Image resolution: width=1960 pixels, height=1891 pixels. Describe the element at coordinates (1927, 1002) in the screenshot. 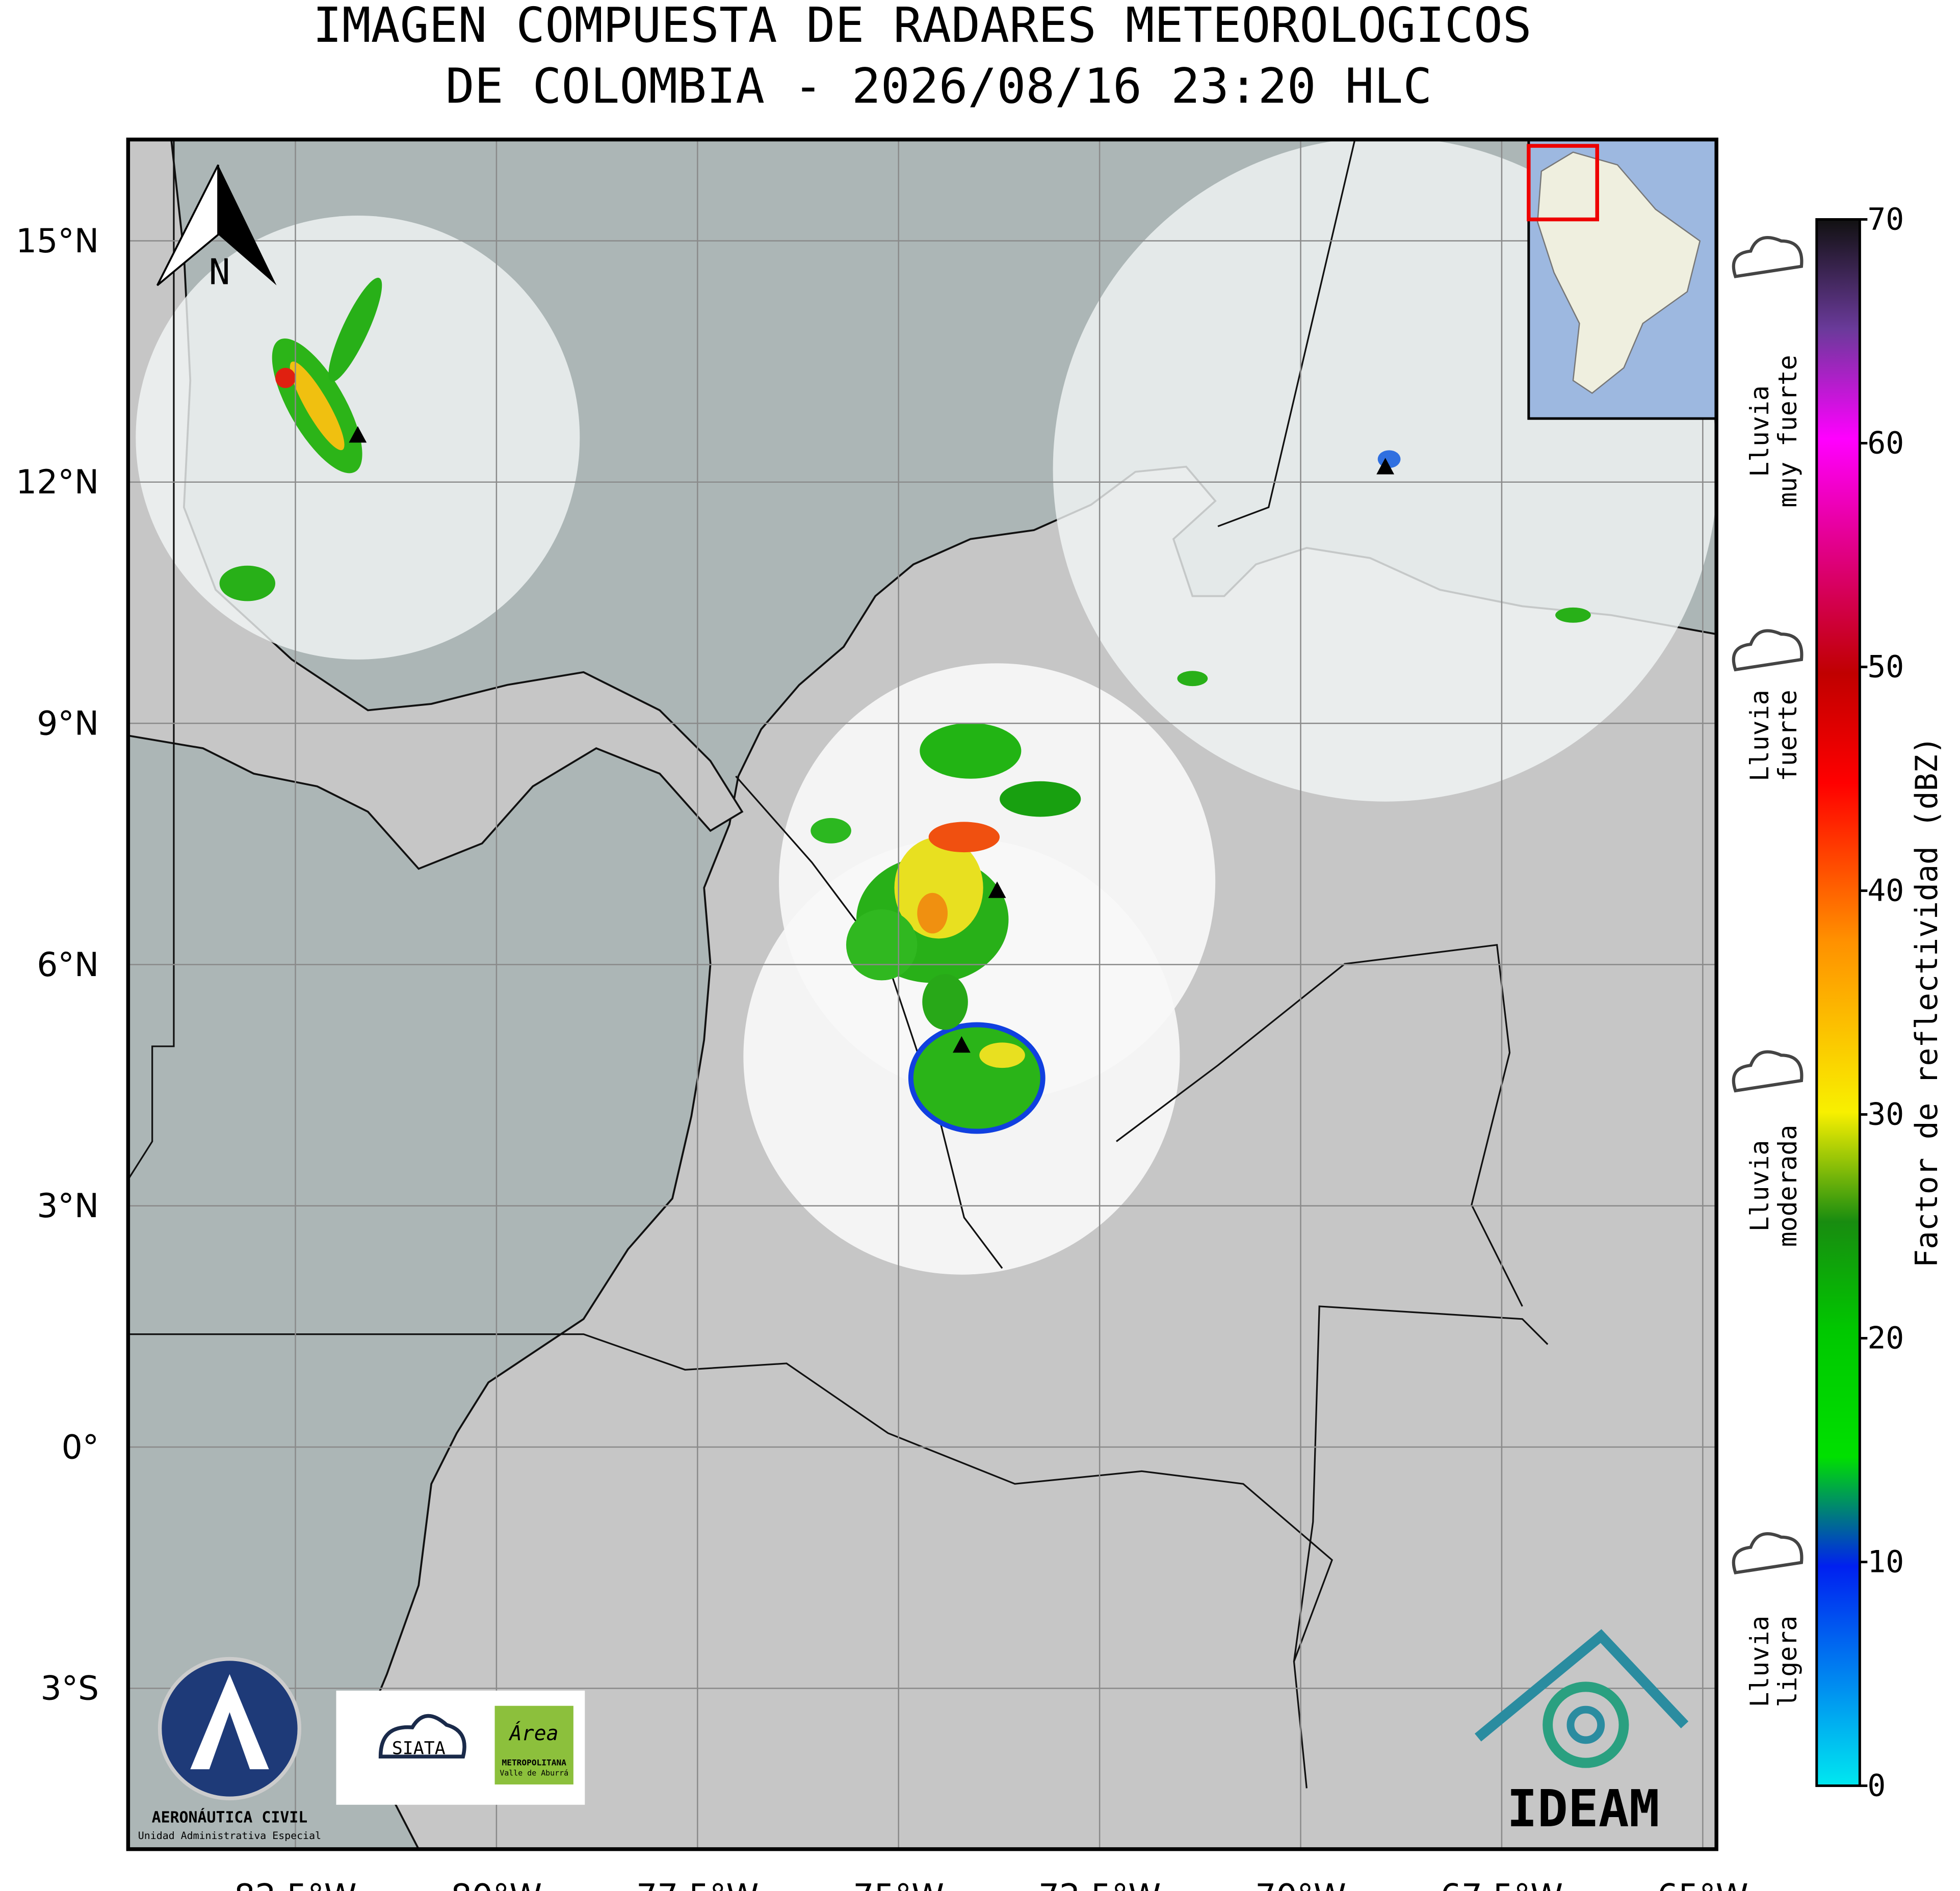

I see `colorbar-label: Factor de reflectividad (dBZ)` at that location.